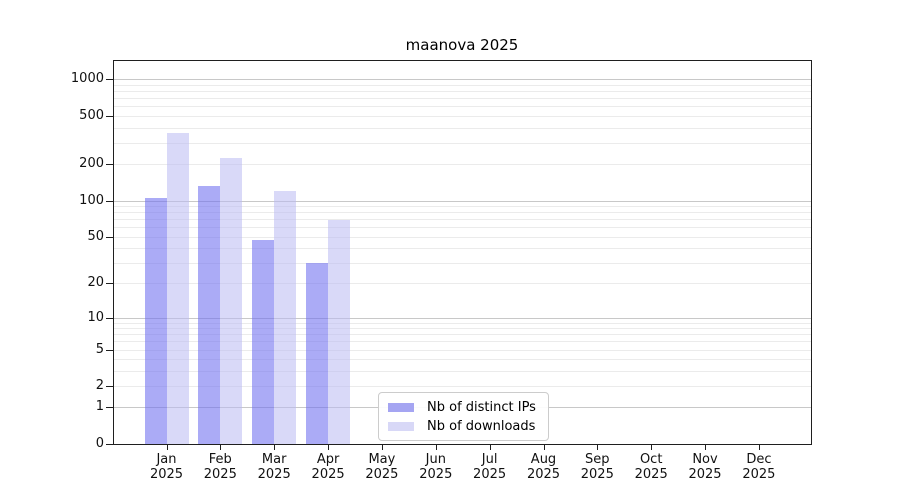 The height and width of the screenshot is (500, 900). I want to click on x-tick-year-feb: 2025, so click(220, 474).